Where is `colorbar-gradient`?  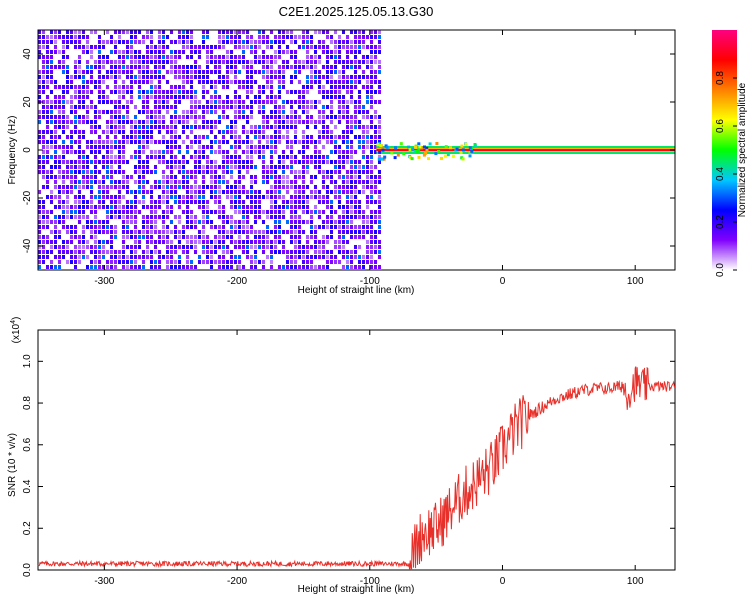 colorbar-gradient is located at coordinates (724, 150).